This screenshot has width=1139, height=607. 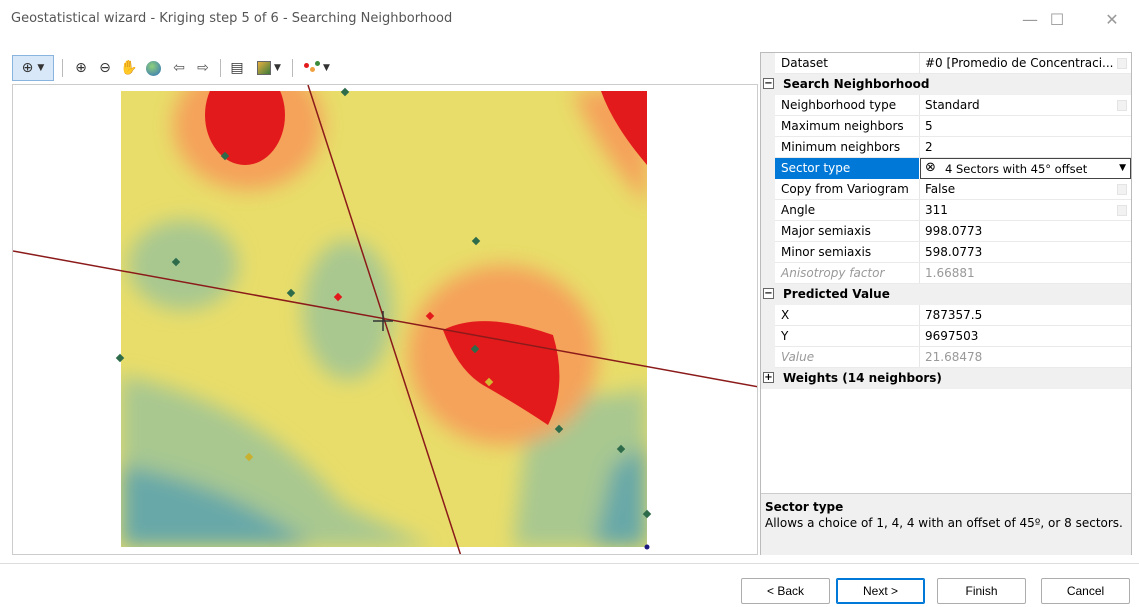 I want to click on minimize-button: —, so click(x=1030, y=19).